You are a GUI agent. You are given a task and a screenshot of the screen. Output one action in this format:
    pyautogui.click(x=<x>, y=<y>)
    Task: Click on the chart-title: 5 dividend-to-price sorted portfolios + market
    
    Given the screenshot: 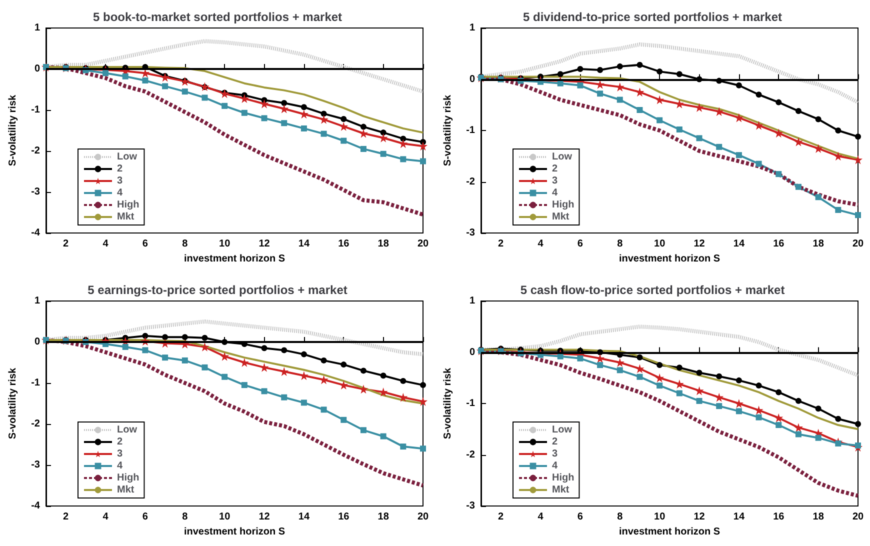 What is the action you would take?
    pyautogui.click(x=652, y=17)
    